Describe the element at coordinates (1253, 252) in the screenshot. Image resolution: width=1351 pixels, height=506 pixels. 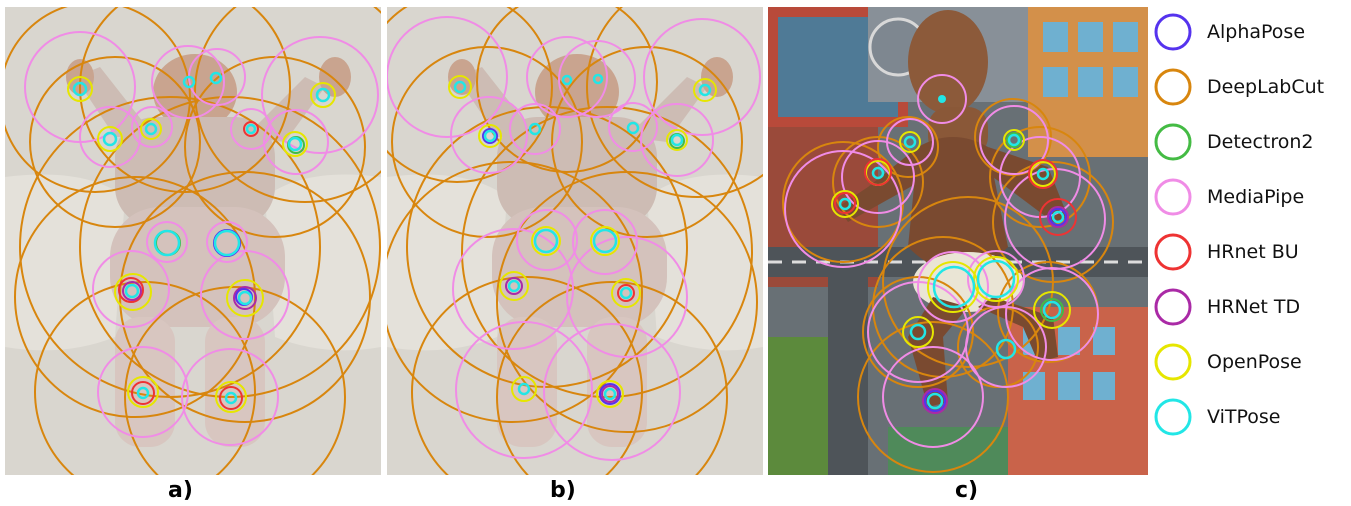
I see `legend-label-hrnet-bu: HRnet BU` at that location.